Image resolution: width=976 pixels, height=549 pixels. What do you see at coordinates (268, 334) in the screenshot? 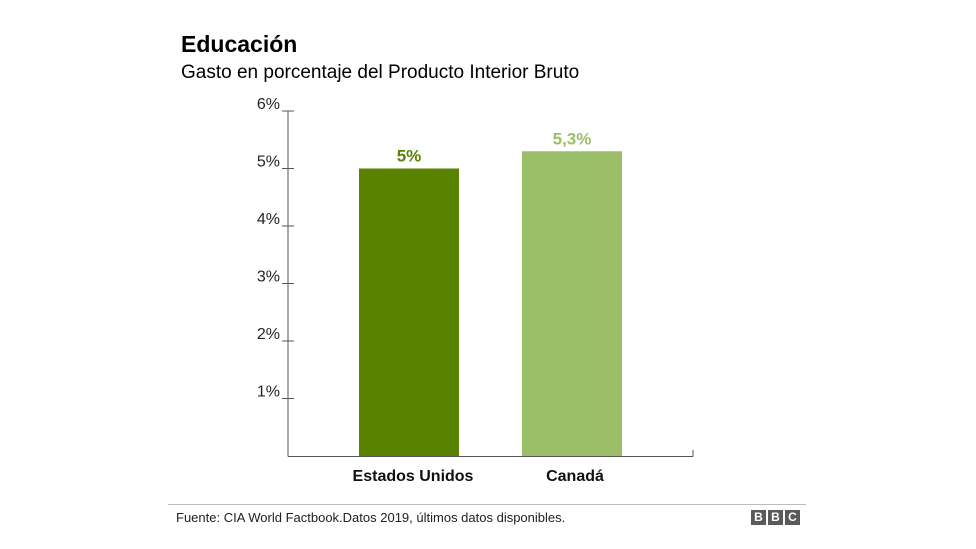
I see `y-tick-label: 2%` at bounding box center [268, 334].